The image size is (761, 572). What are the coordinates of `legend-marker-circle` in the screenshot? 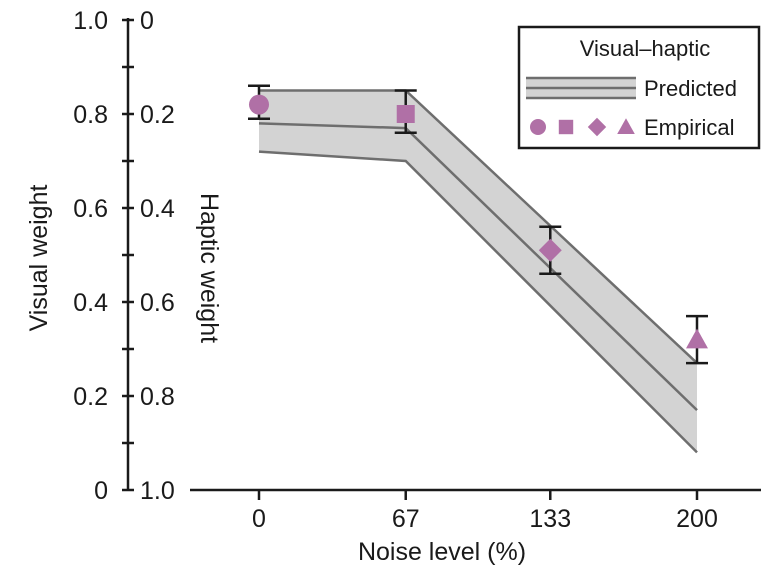 It's located at (538, 127).